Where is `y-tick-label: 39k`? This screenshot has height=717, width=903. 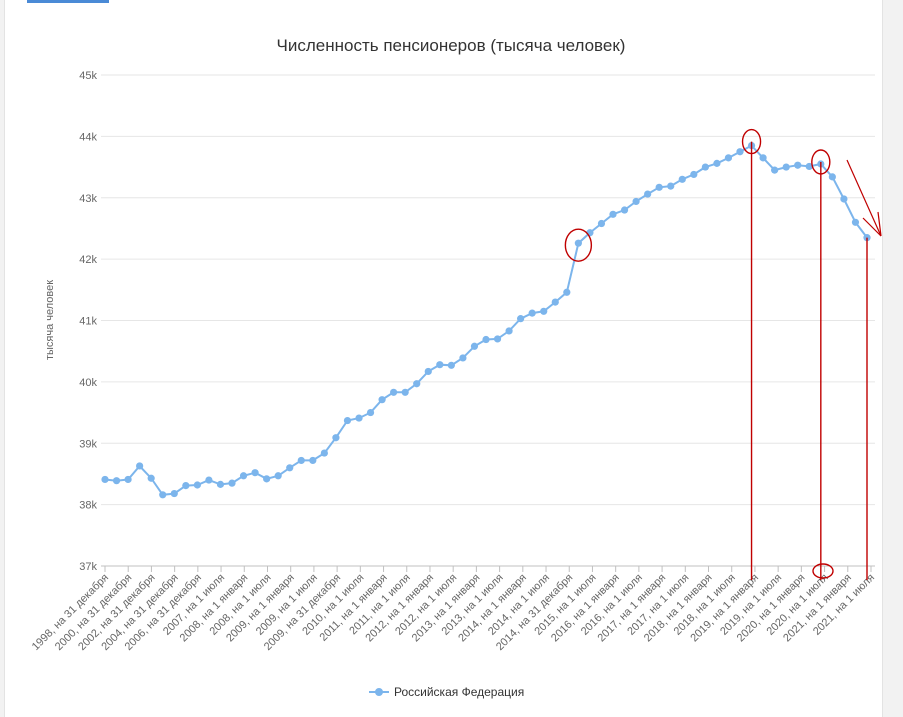 y-tick-label: 39k is located at coordinates (88, 444).